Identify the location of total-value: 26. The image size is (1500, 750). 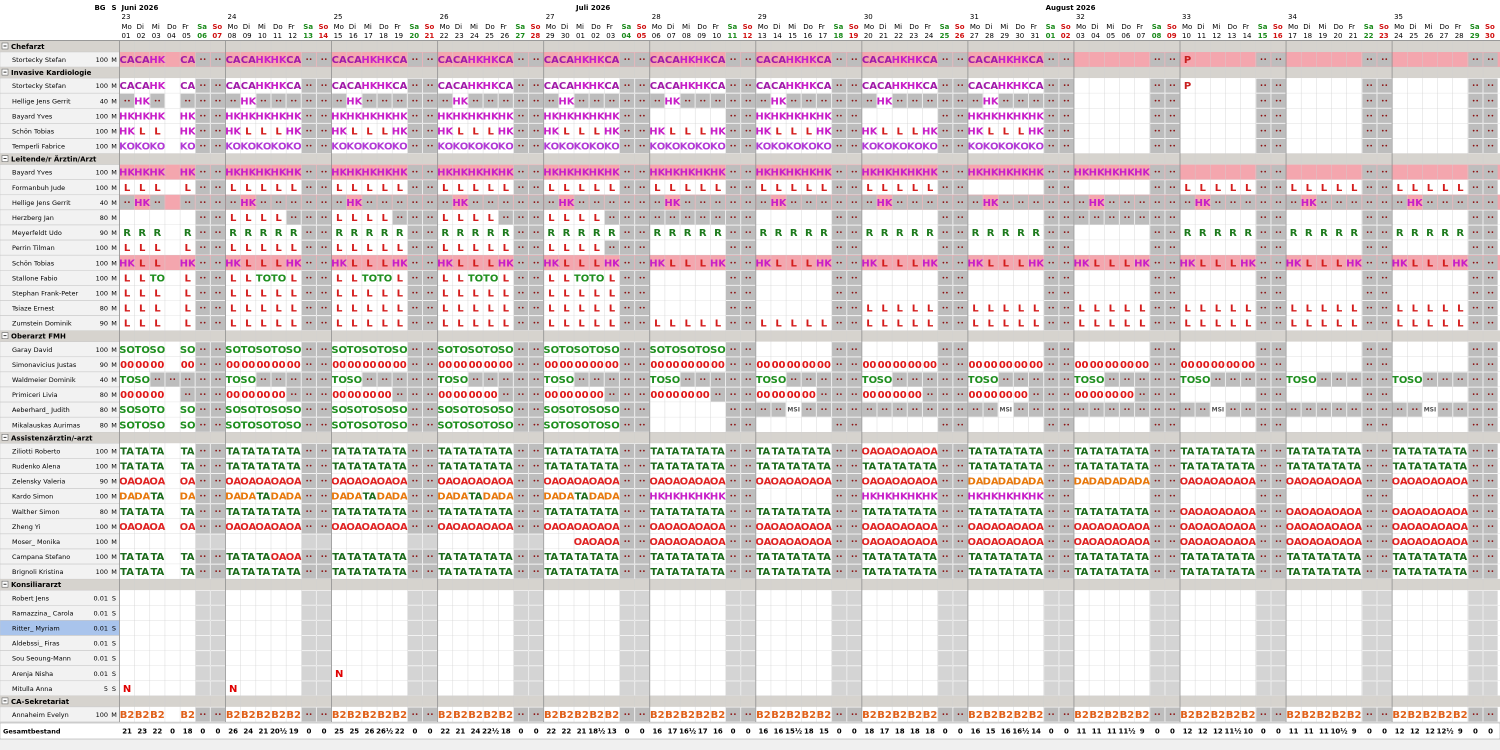
(370, 732).